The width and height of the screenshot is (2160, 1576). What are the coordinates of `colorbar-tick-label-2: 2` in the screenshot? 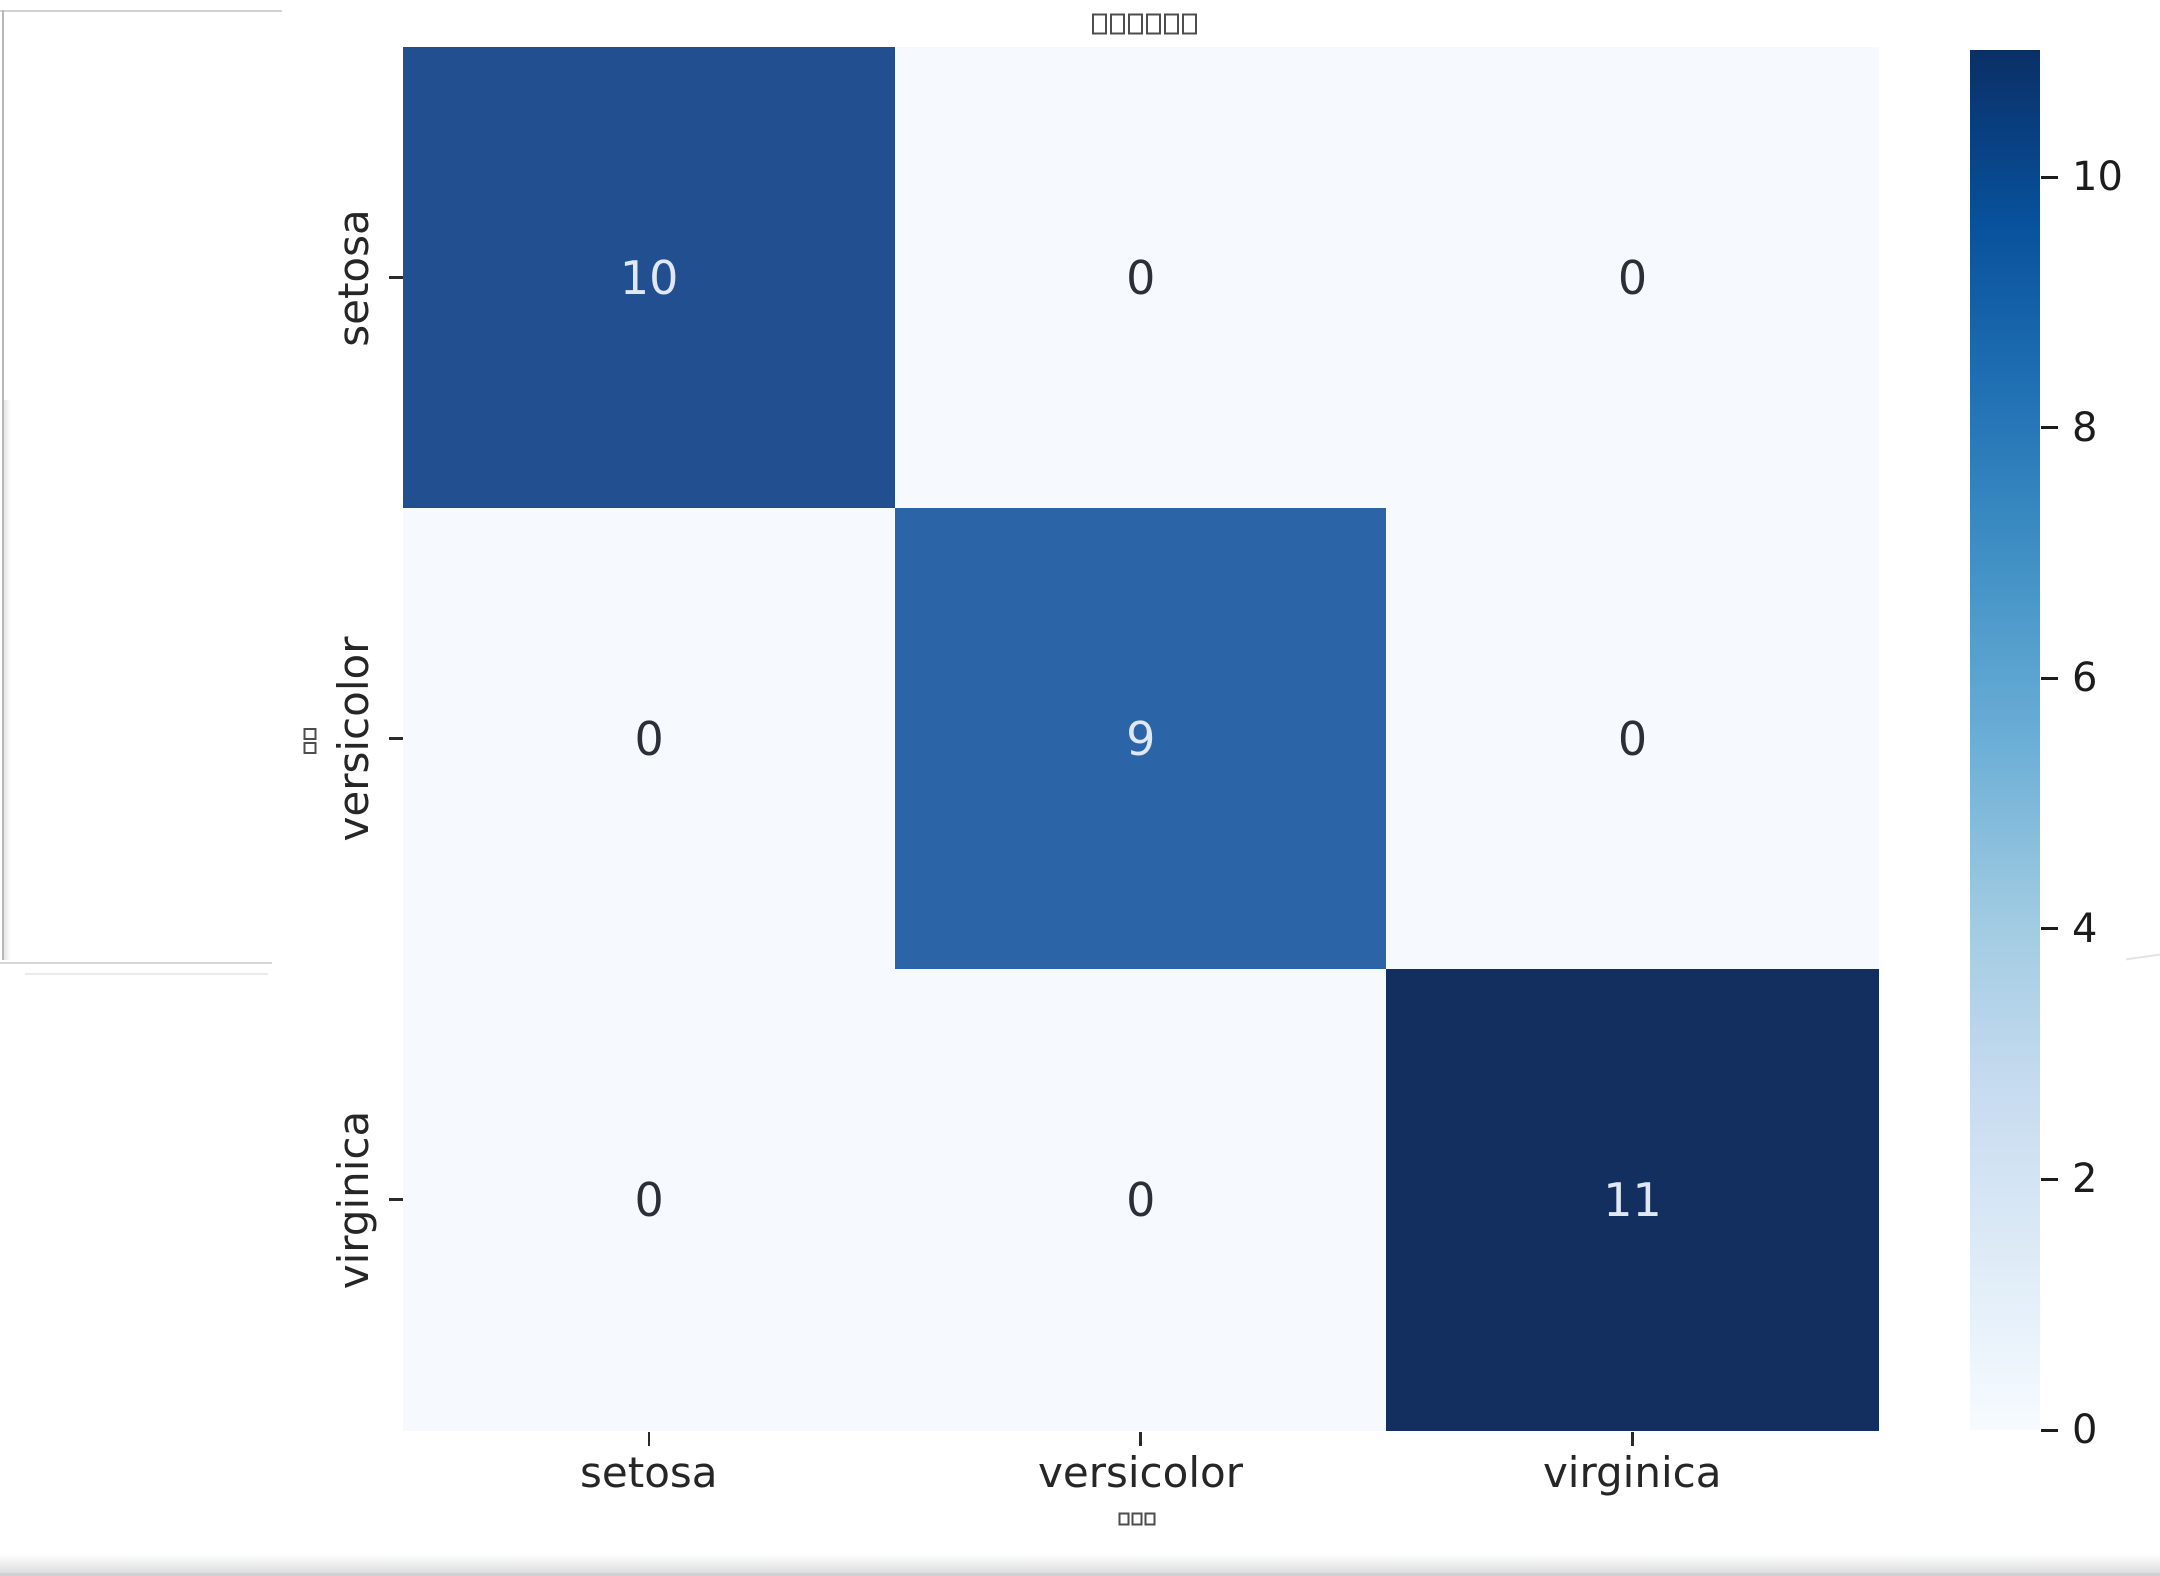 It's located at (2085, 1179).